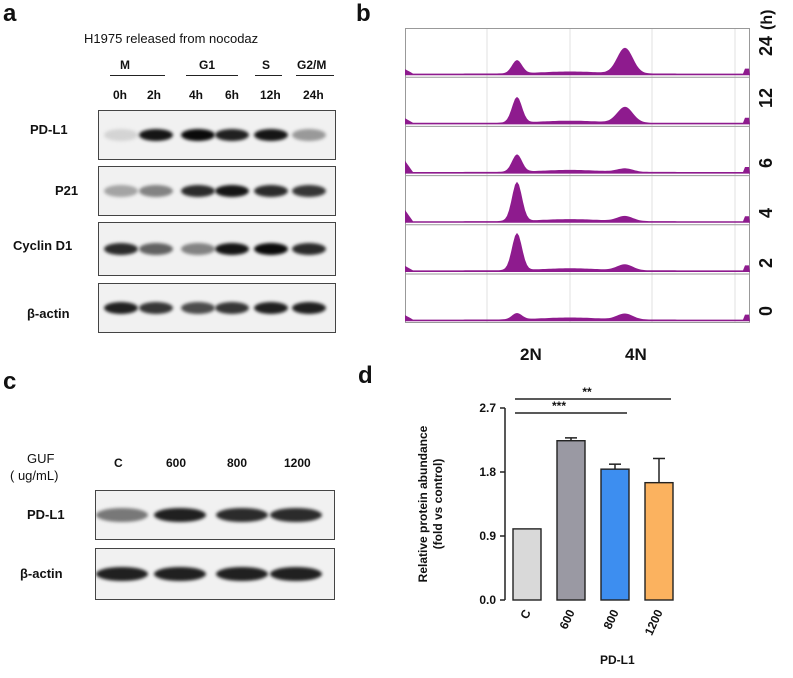  What do you see at coordinates (268, 75) in the screenshot?
I see `phase-underline-s` at bounding box center [268, 75].